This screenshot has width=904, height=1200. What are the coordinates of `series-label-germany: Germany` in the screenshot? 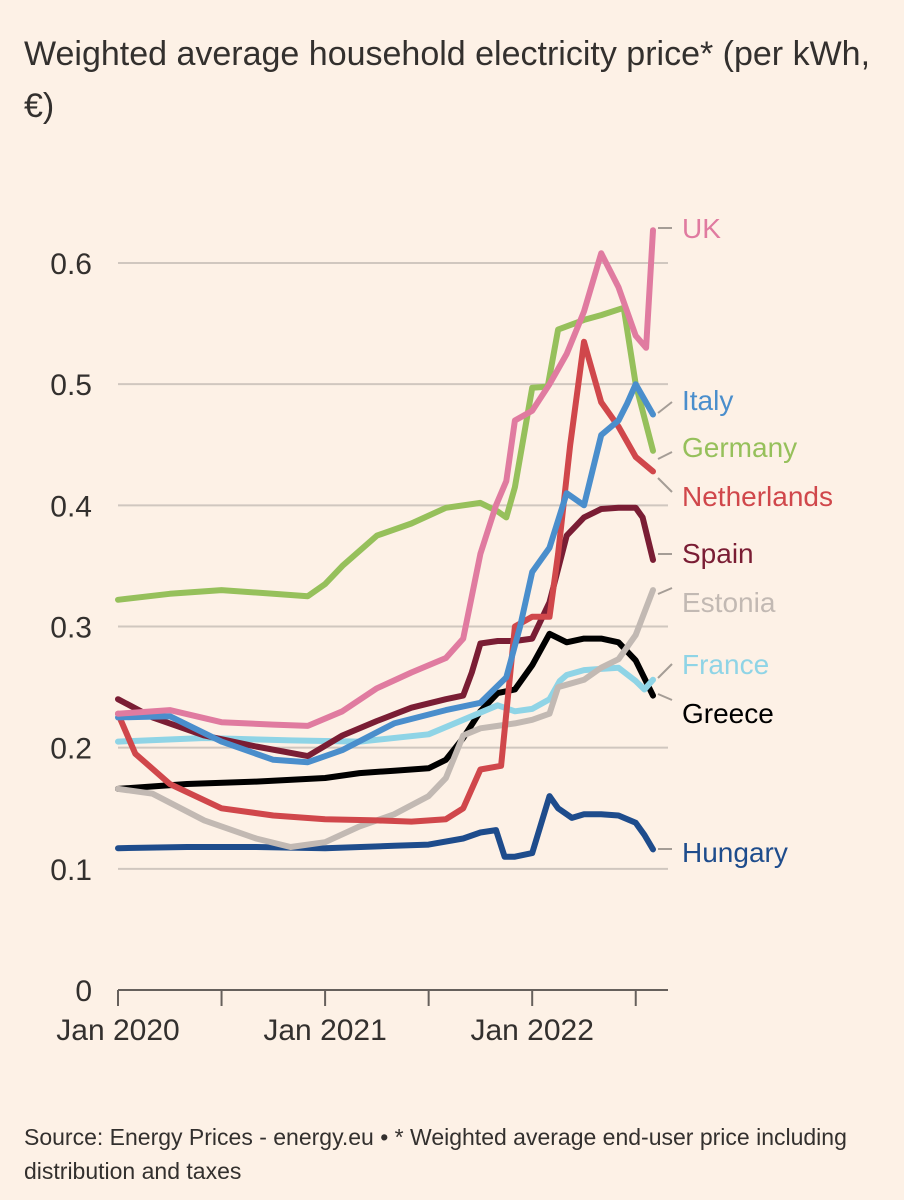 It's located at (739, 447).